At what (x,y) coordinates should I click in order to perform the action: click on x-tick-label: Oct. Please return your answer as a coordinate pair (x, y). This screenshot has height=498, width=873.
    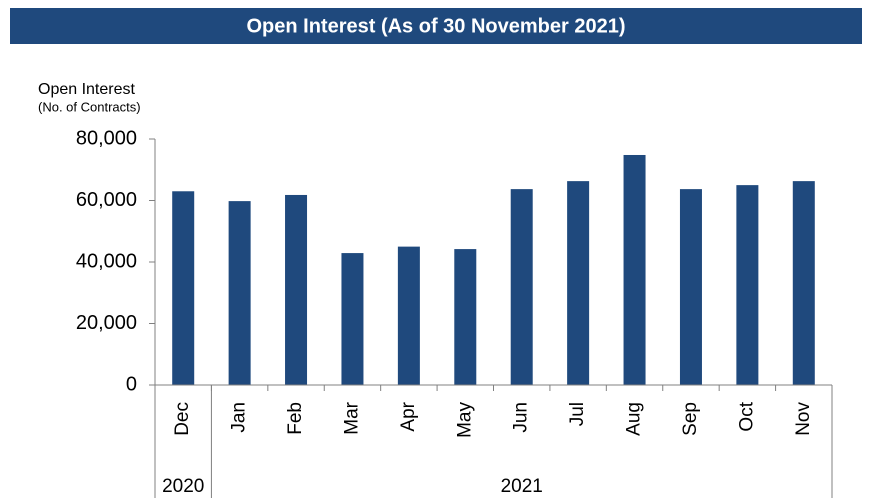
    Looking at the image, I should click on (746, 416).